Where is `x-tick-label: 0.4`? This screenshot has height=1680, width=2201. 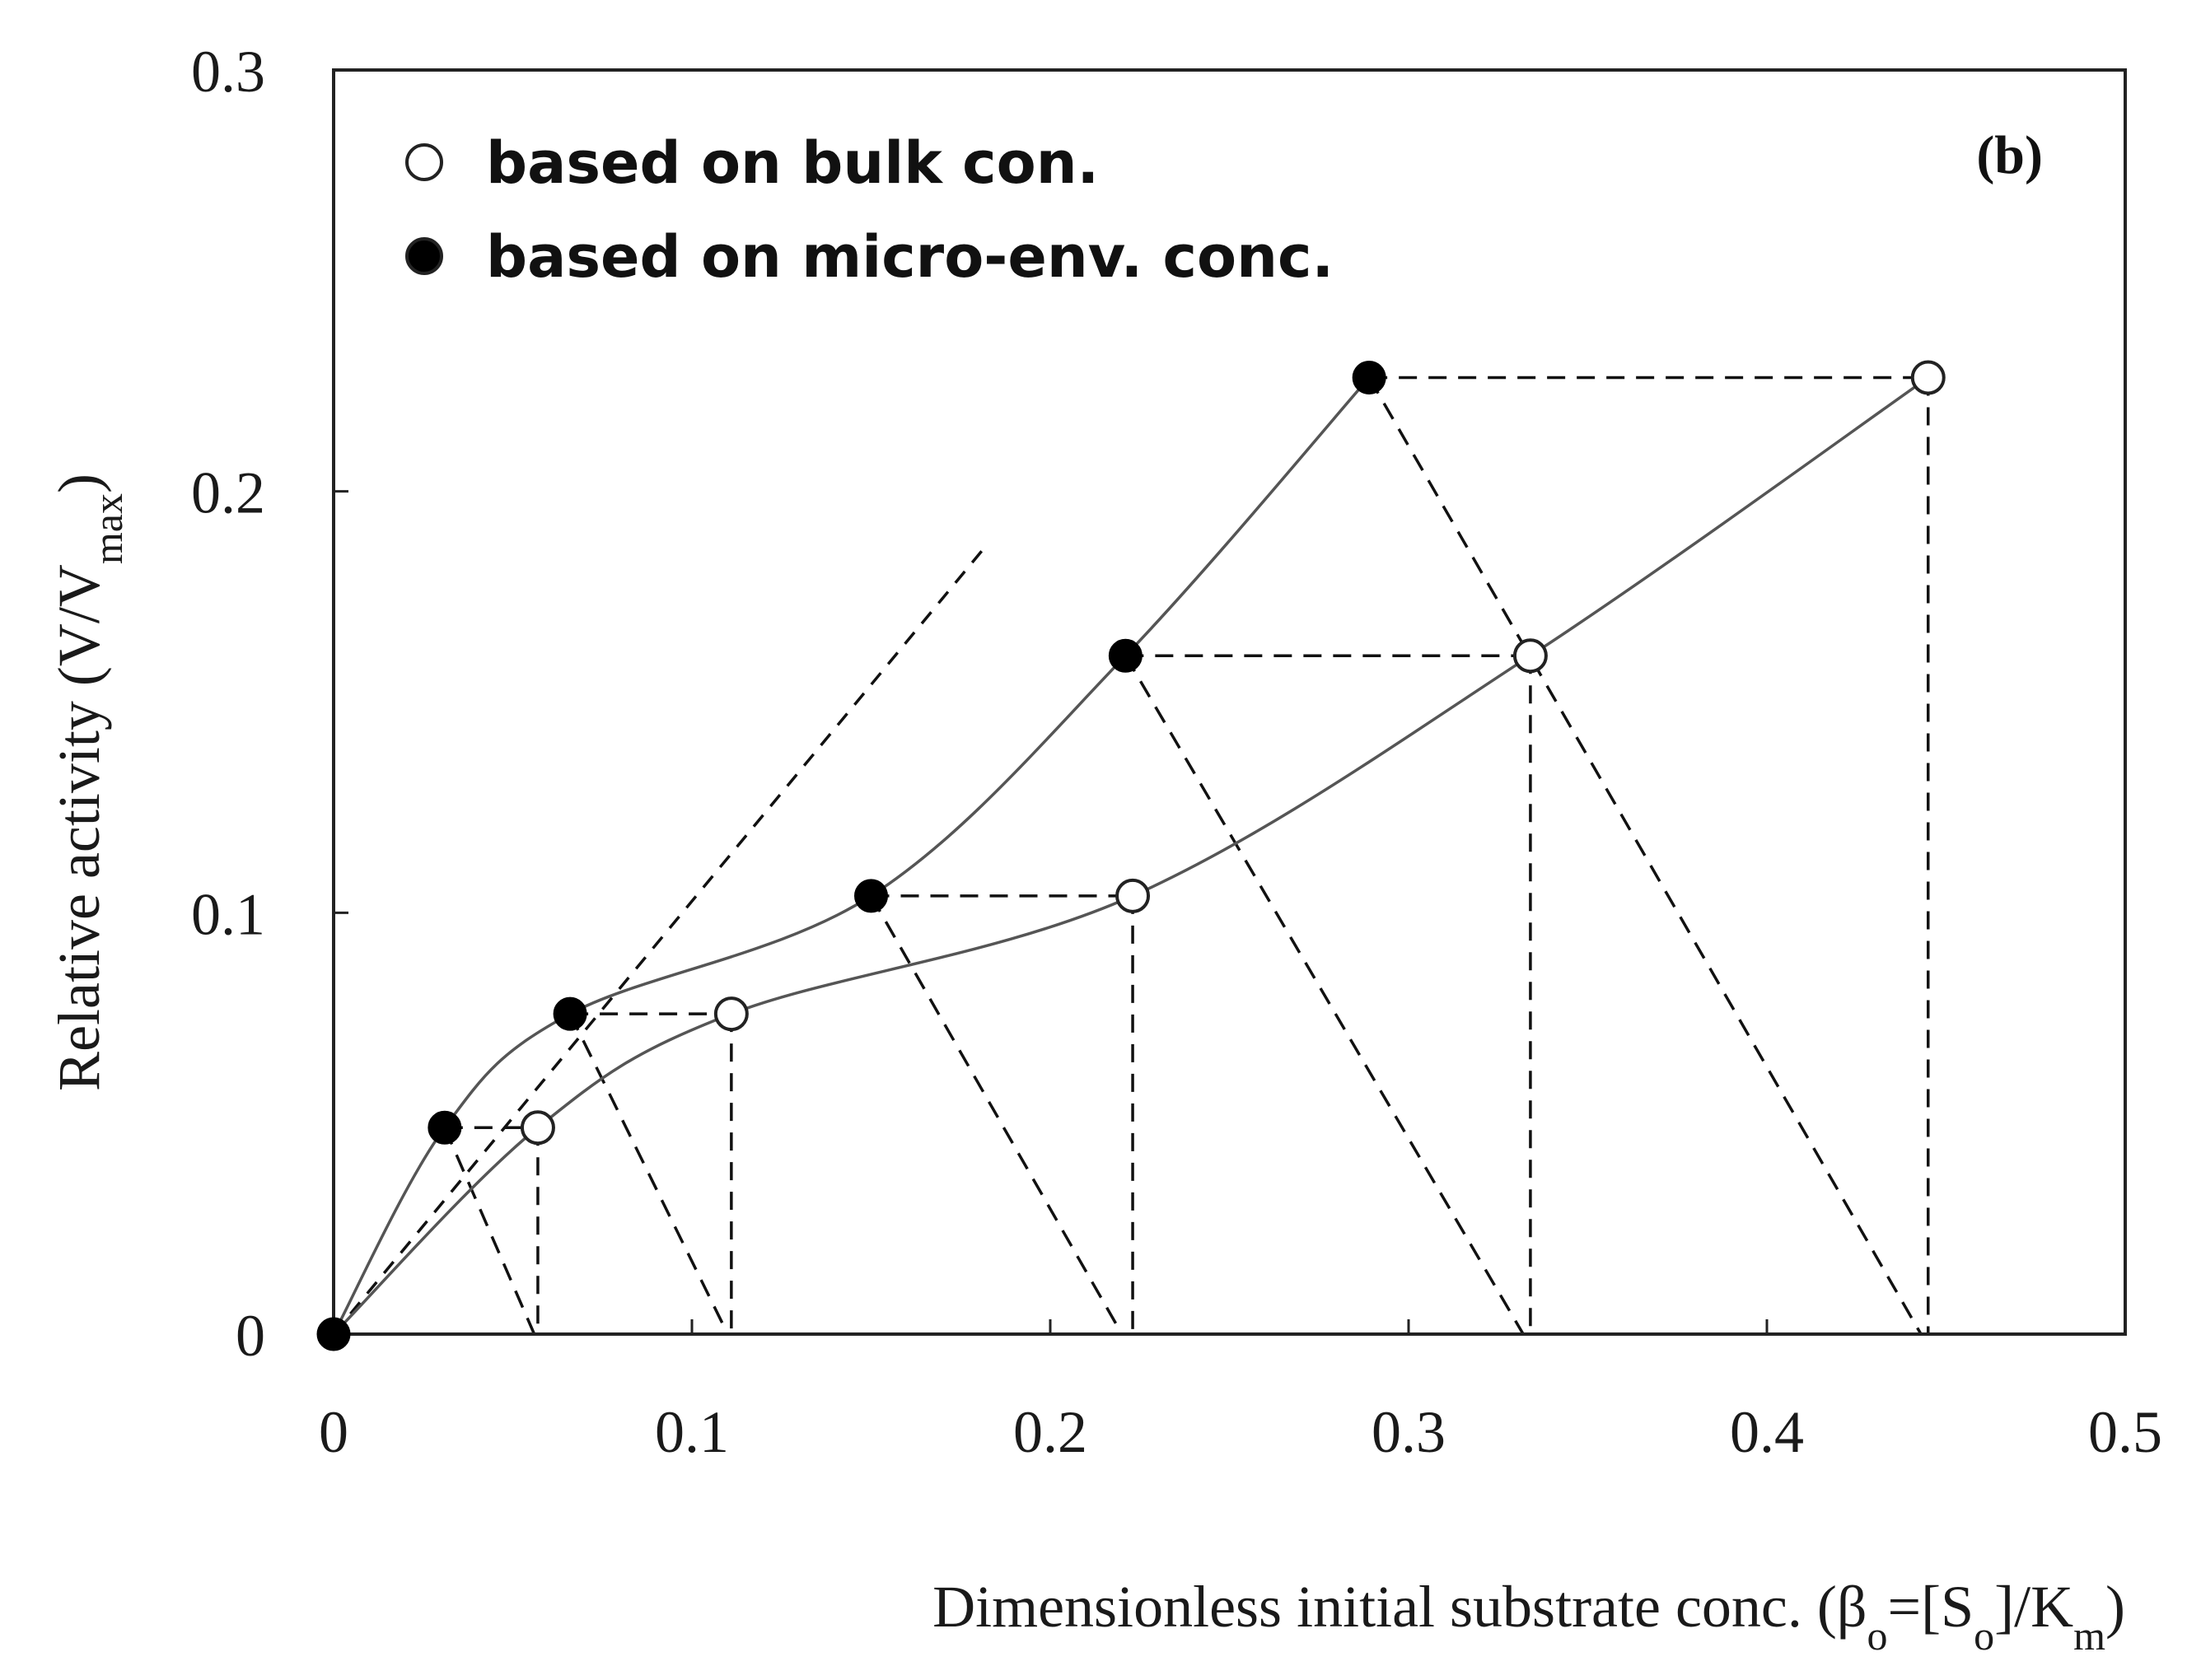 x-tick-label: 0.4 is located at coordinates (1767, 1432).